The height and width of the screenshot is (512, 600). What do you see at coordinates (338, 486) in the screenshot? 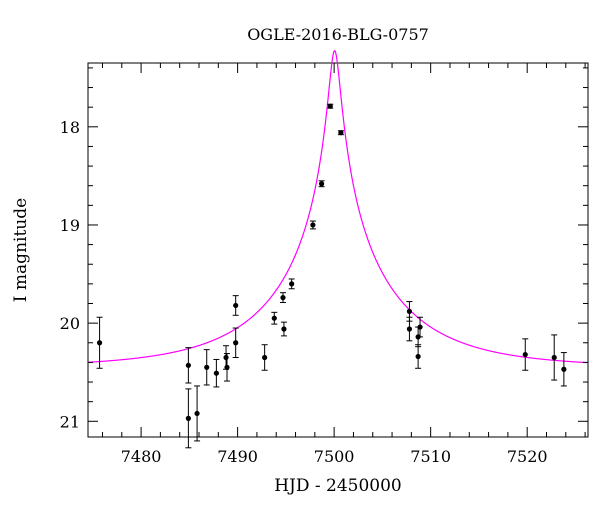
I see `x-axis-label: HJD - 2450000` at bounding box center [338, 486].